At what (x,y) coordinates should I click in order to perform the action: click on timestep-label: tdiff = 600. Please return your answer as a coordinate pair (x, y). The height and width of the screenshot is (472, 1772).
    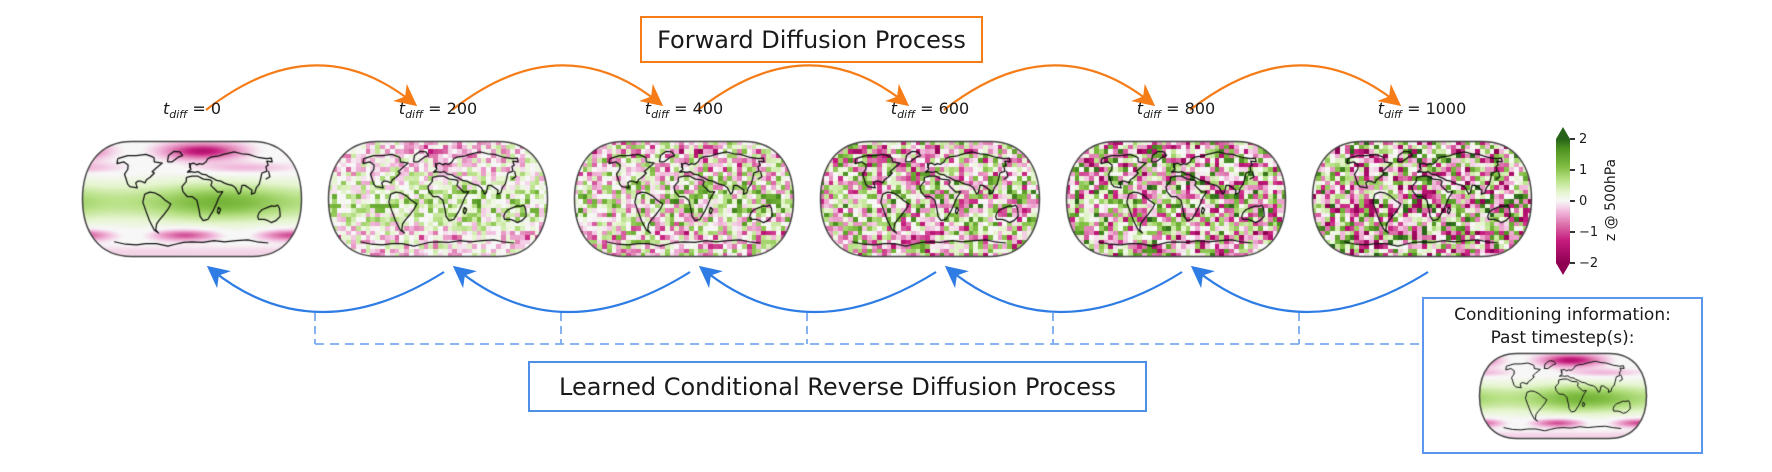
    Looking at the image, I should click on (930, 110).